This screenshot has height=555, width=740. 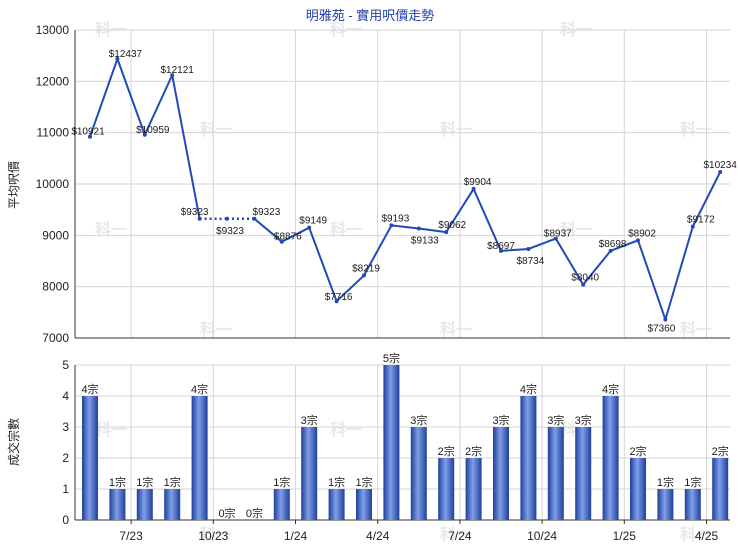 I want to click on x-tick-label: 4/25, so click(x=707, y=536).